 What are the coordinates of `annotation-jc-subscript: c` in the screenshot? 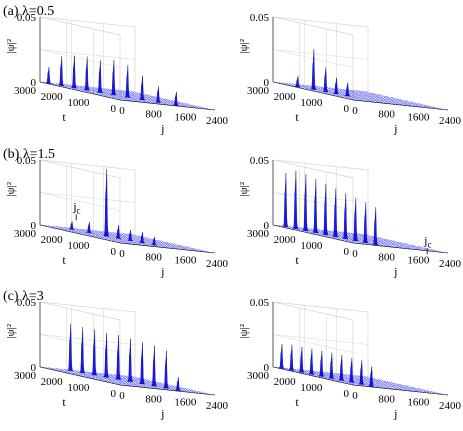 It's located at (79, 210).